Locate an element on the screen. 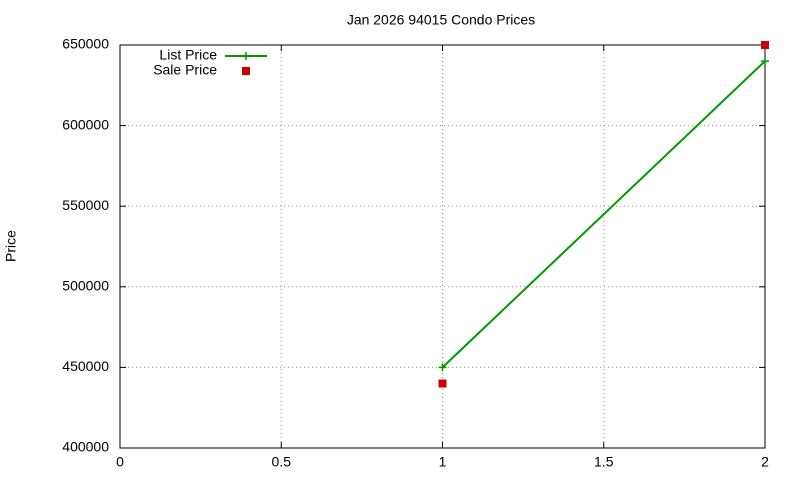 The image size is (800, 480). x-tick-label: 0 is located at coordinates (120, 462).